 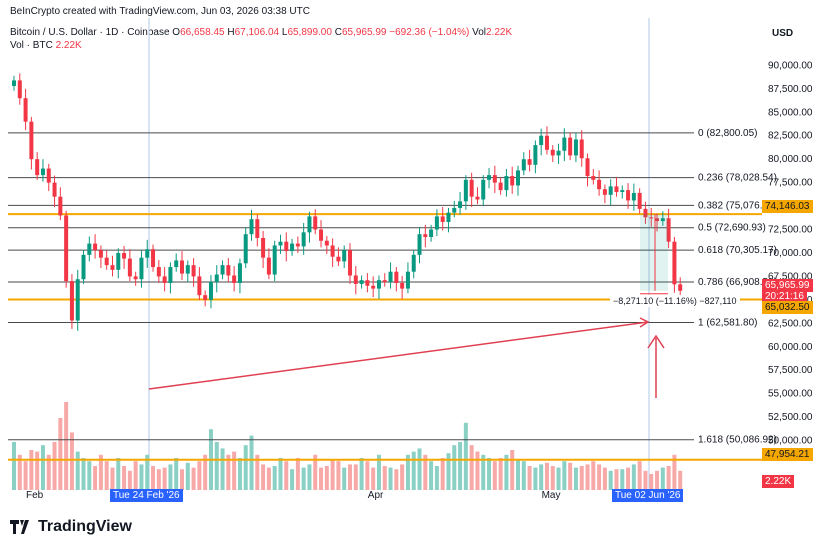 I want to click on measure-box, so click(x=654, y=252).